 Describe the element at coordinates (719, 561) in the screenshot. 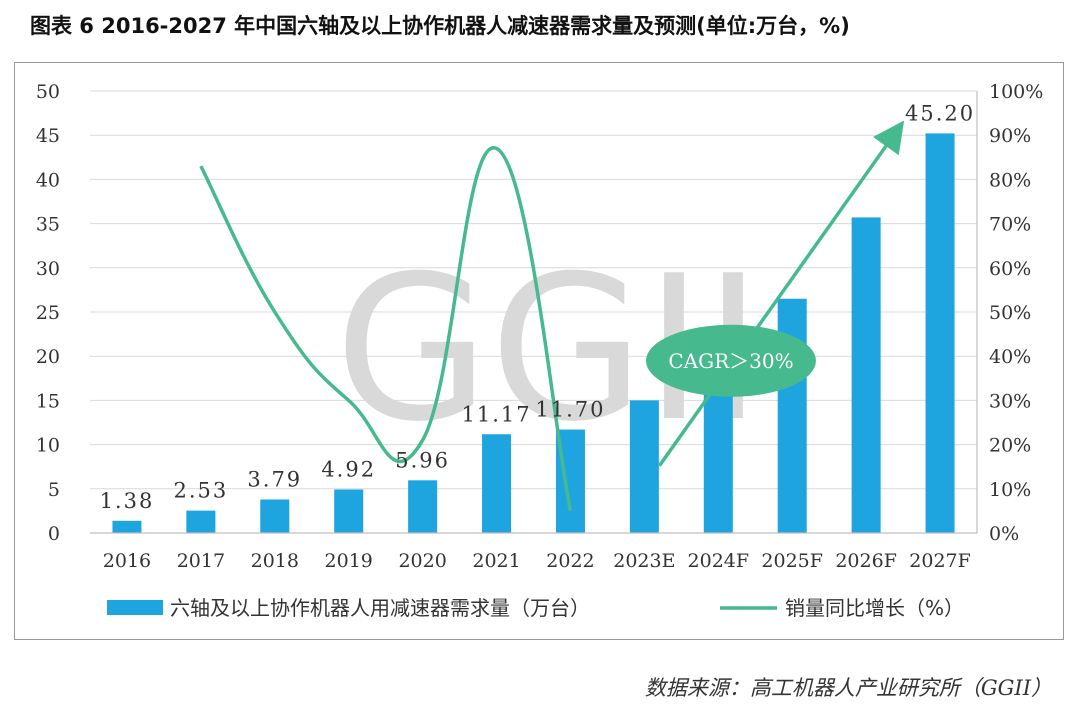

I see `x-tick-label: 2024F` at that location.